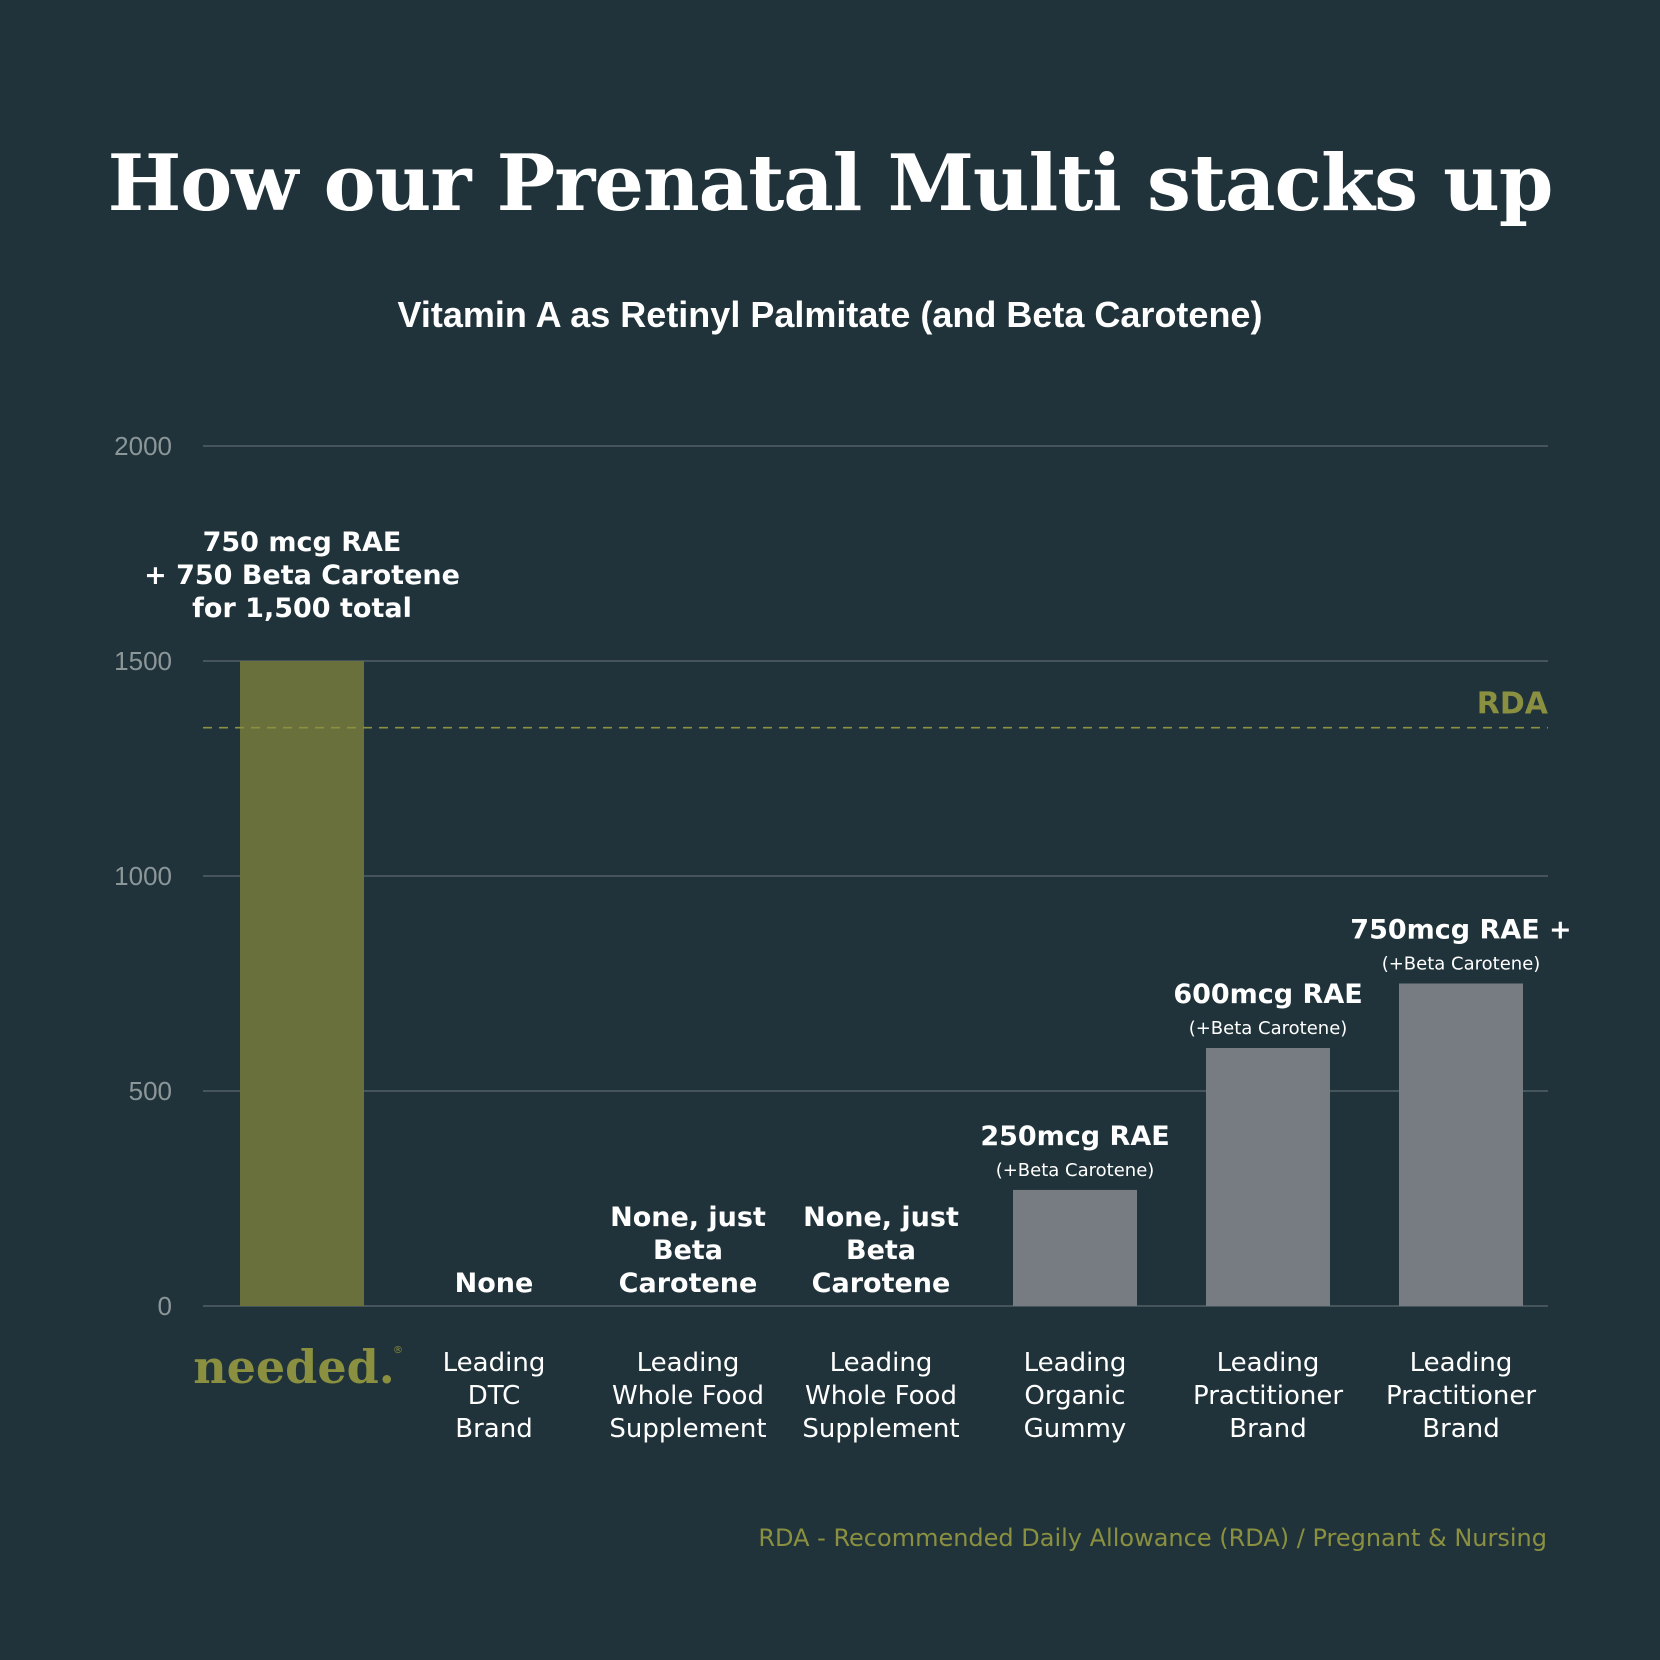 The image size is (1660, 1660). What do you see at coordinates (302, 542) in the screenshot?
I see `data-label: 750 mcg RAE` at bounding box center [302, 542].